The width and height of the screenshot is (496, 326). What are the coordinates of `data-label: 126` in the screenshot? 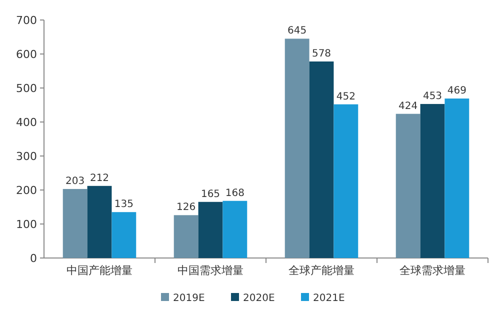 It's located at (186, 208).